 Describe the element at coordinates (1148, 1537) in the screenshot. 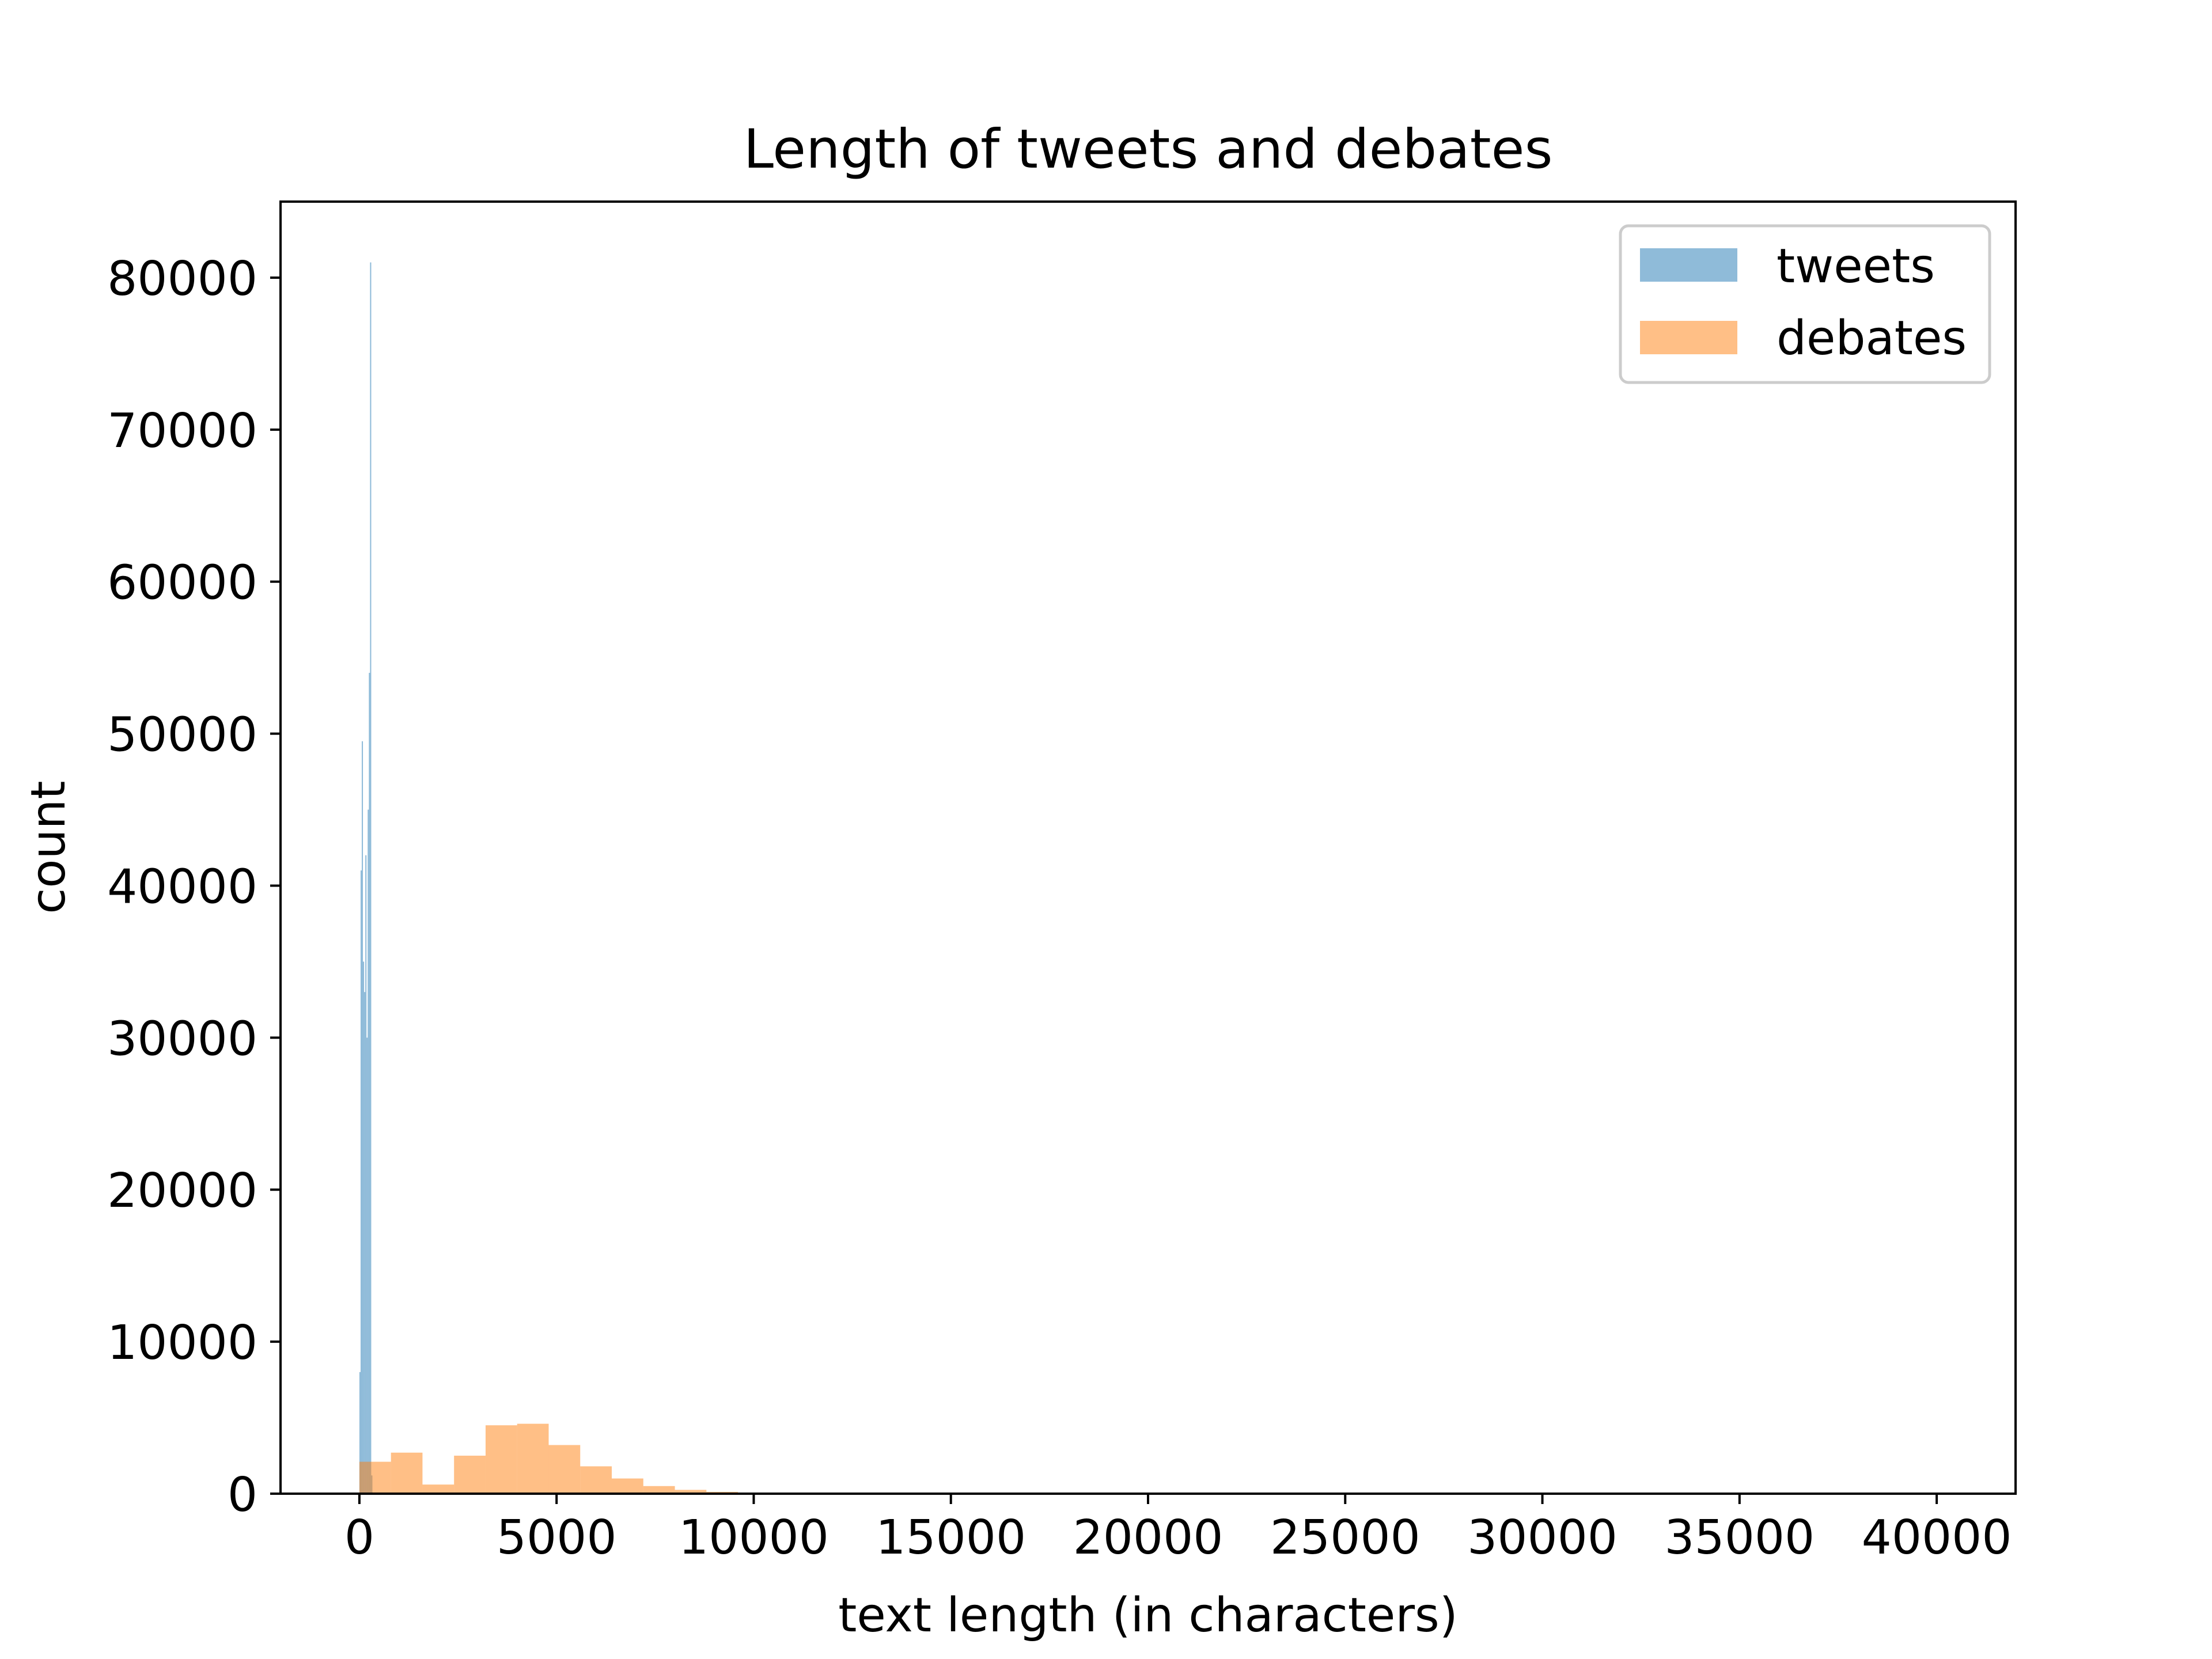

I see `x-tick-label: 20000` at that location.